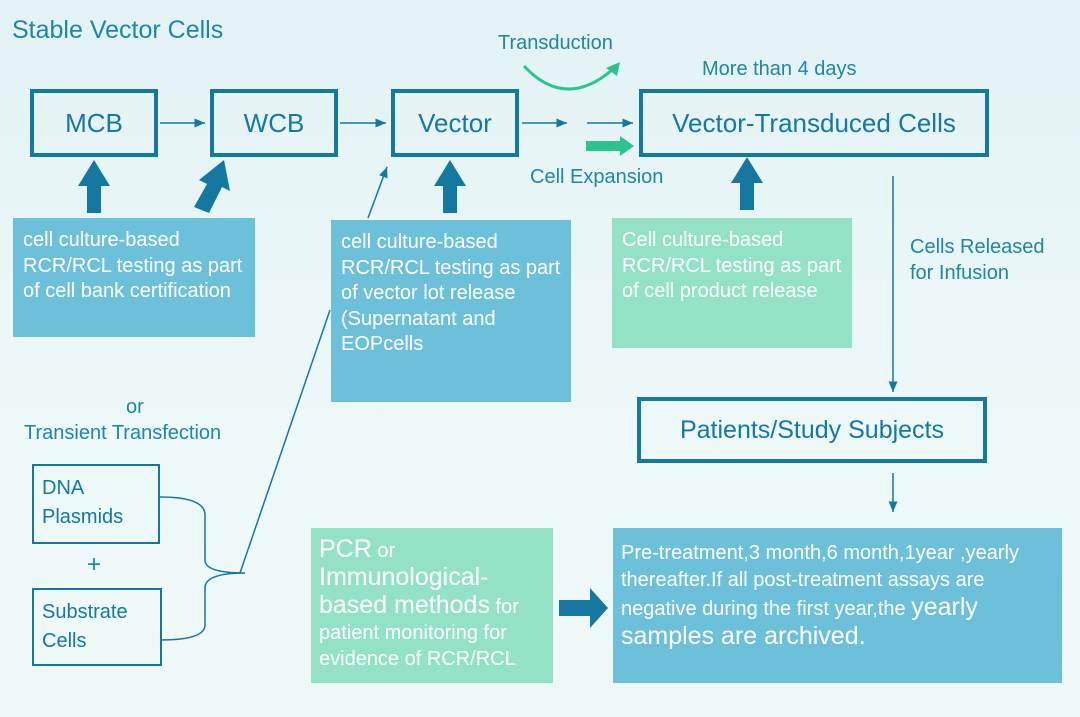  Describe the element at coordinates (94, 186) in the screenshot. I see `thick-arrow-mcb` at that location.